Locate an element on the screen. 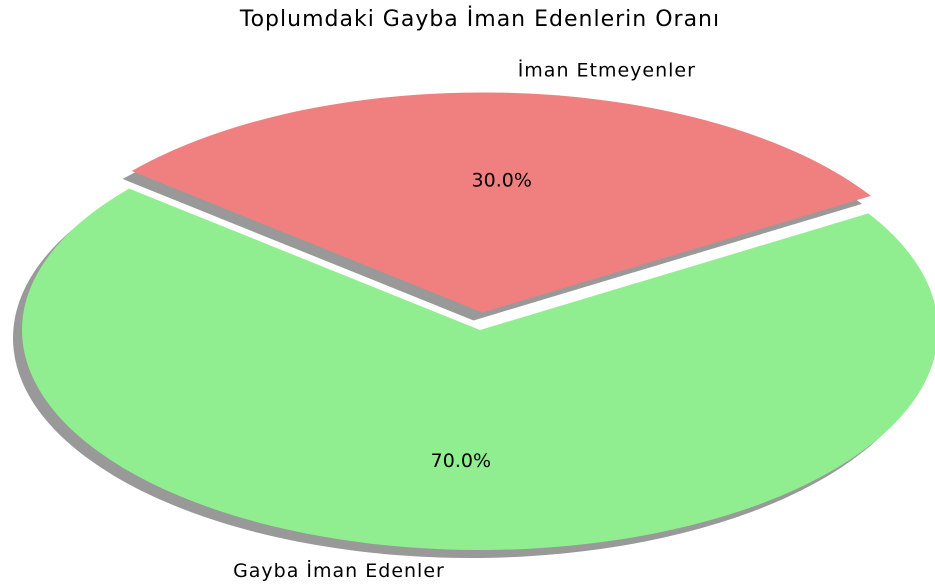  value-label: 30.0% is located at coordinates (502, 180).